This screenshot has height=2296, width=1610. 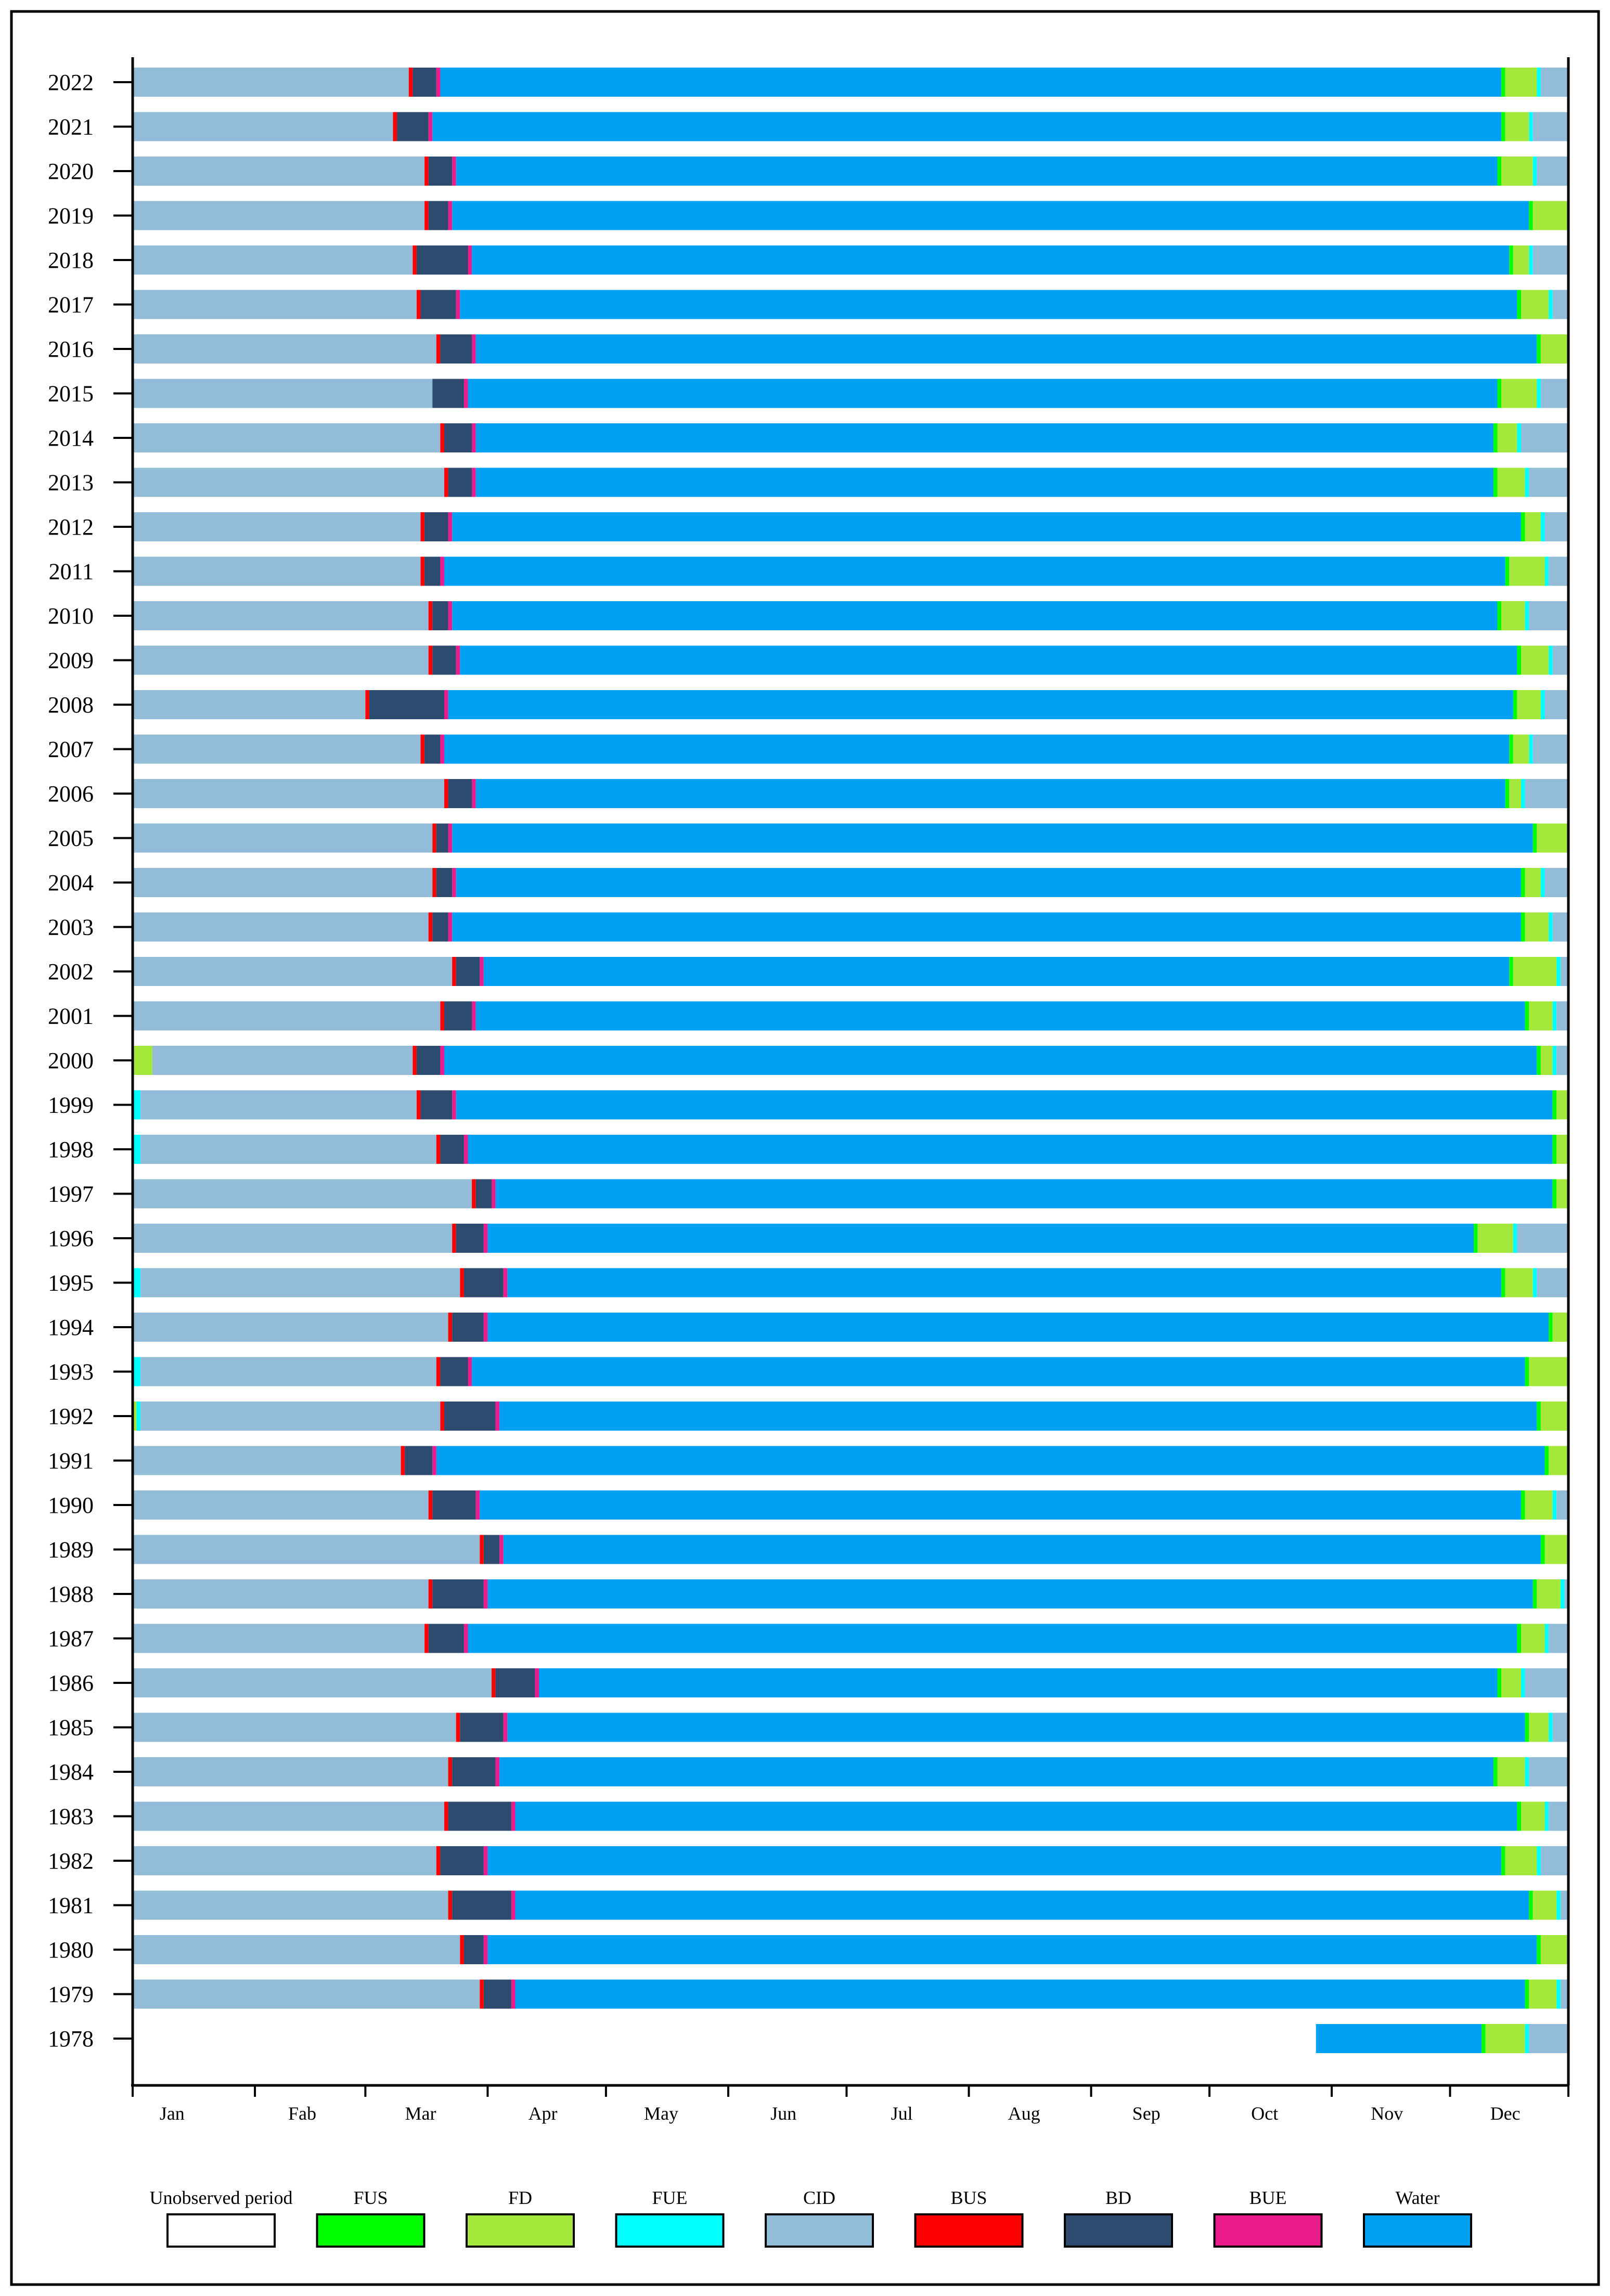 I want to click on year-label: 1988, so click(x=71, y=1594).